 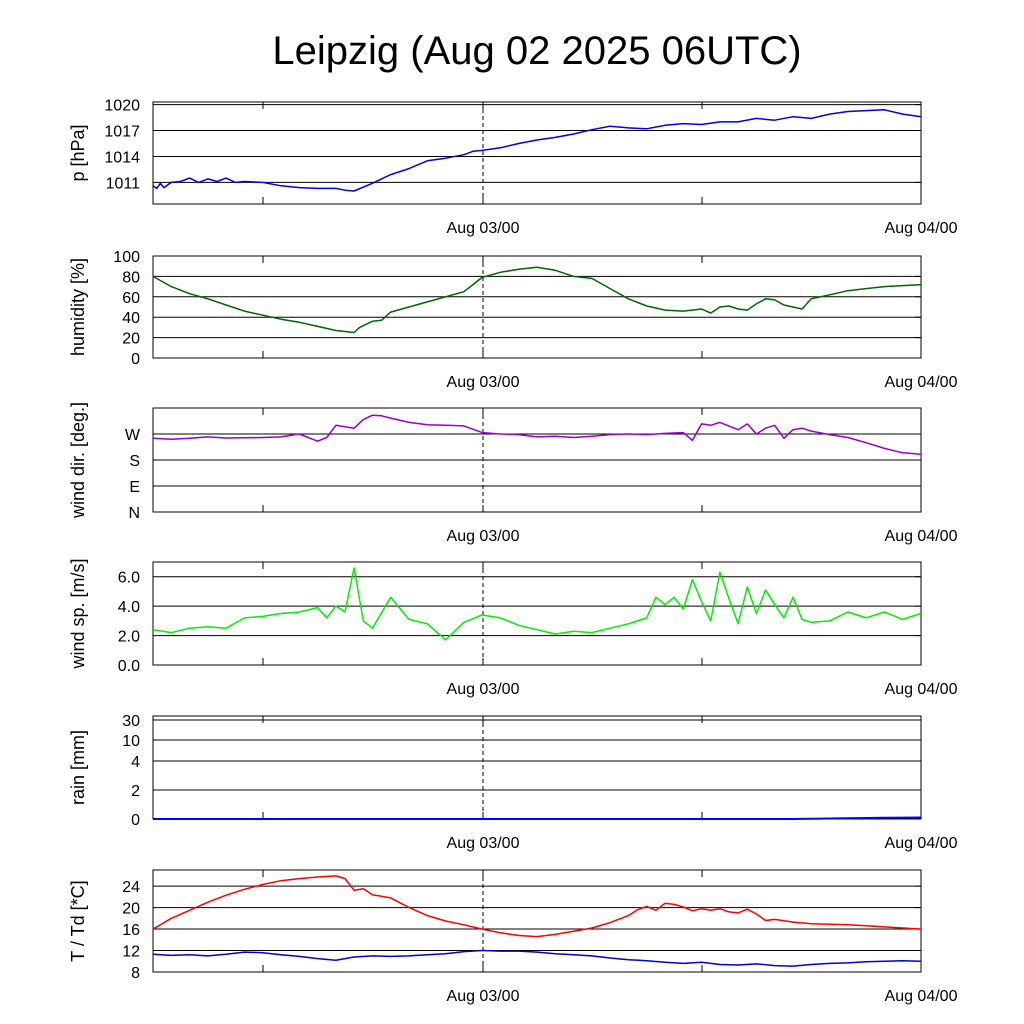 I want to click on y-tick-label: 2.0, so click(x=129, y=637).